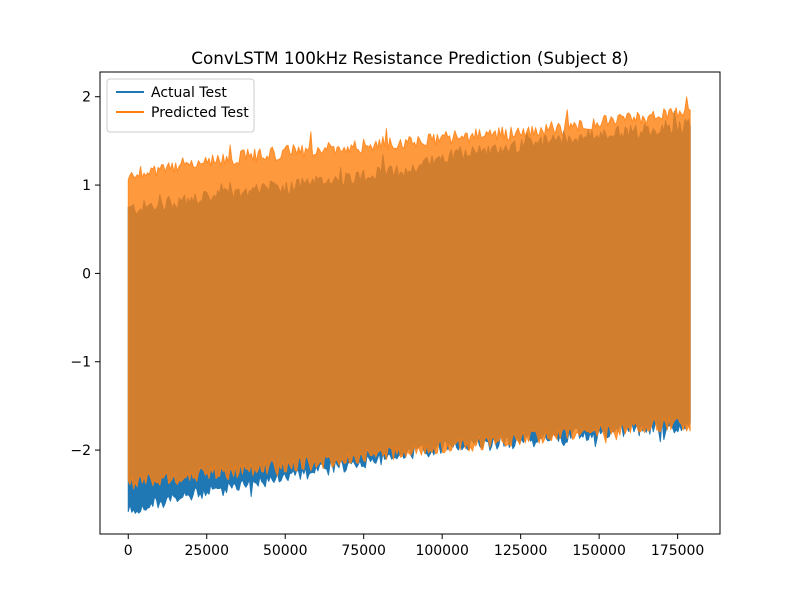  Describe the element at coordinates (363, 551) in the screenshot. I see `x-tick-label: 75000` at that location.